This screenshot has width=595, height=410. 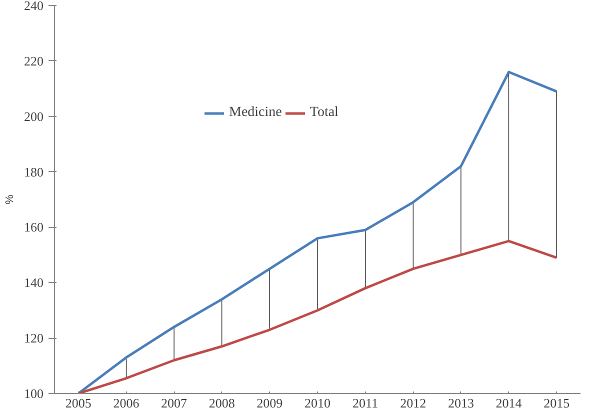 I want to click on x-tick-label: 2012, so click(x=413, y=403).